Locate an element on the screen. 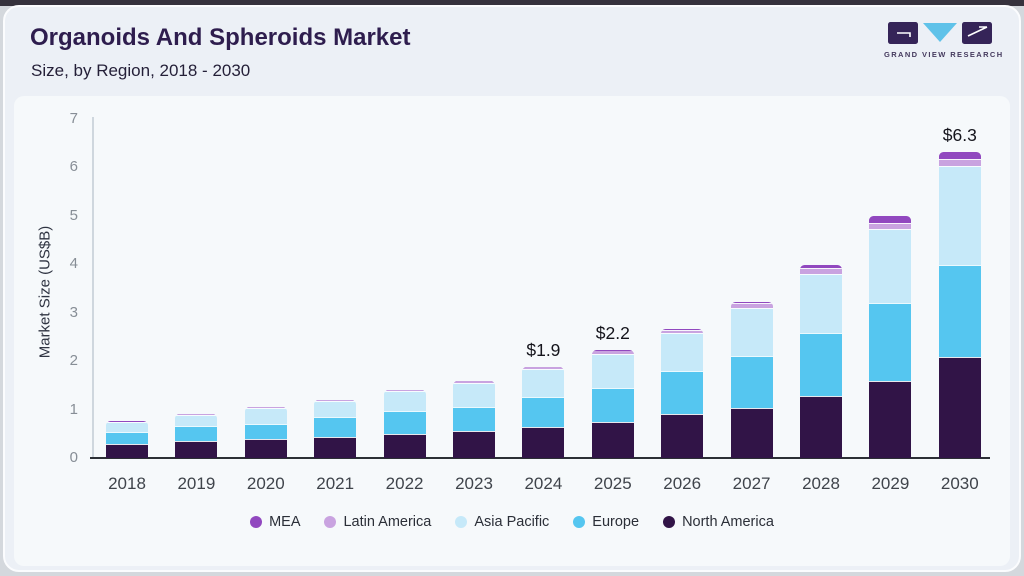  stacked-bar-2025 is located at coordinates (612, 404).